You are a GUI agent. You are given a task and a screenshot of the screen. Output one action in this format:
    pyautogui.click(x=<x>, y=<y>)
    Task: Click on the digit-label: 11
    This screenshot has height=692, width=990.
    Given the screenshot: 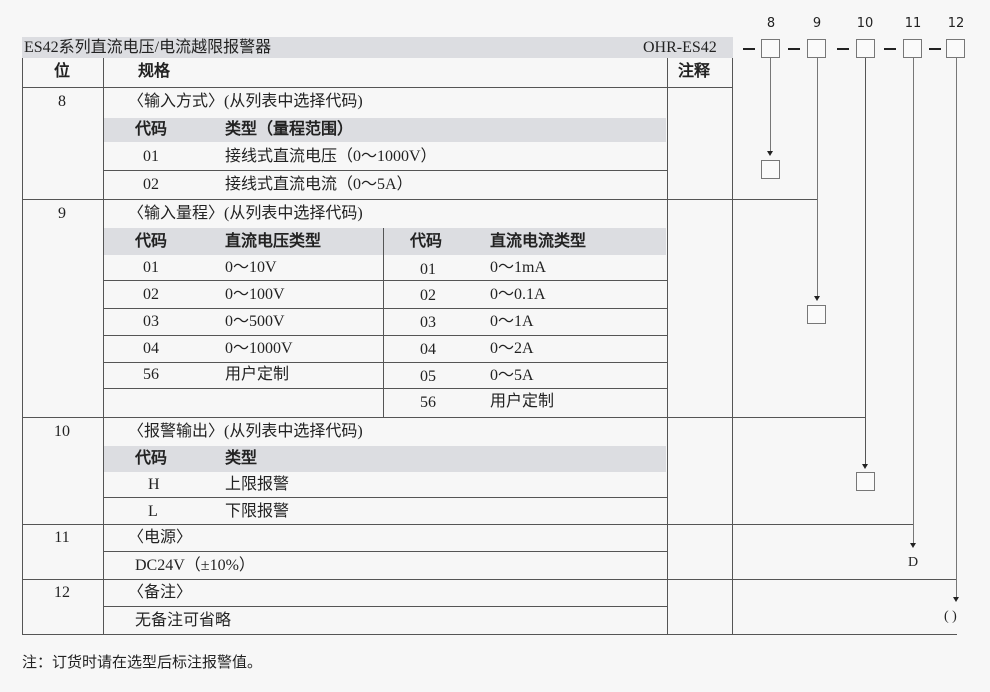 What is the action you would take?
    pyautogui.click(x=913, y=23)
    